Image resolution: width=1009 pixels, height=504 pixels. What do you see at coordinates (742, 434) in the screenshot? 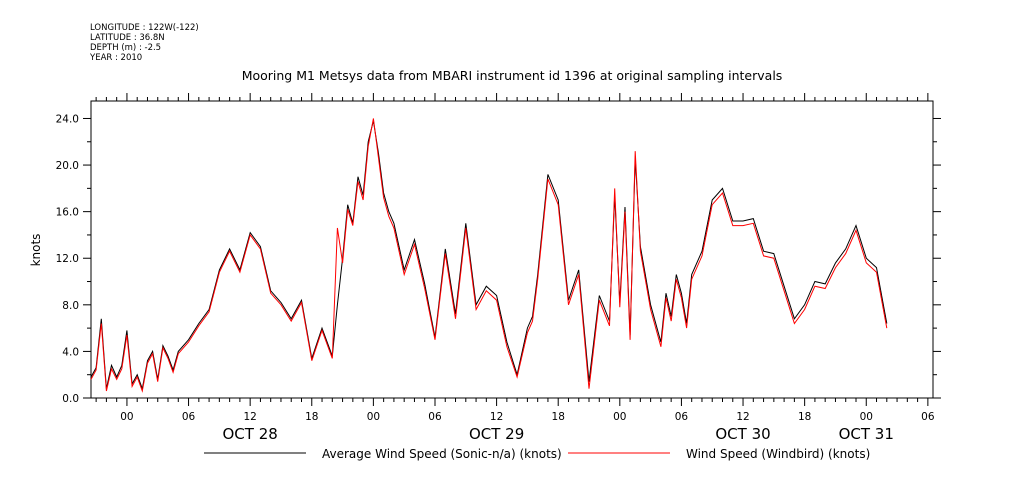
I see `x-date-label: OCT 30` at bounding box center [742, 434].